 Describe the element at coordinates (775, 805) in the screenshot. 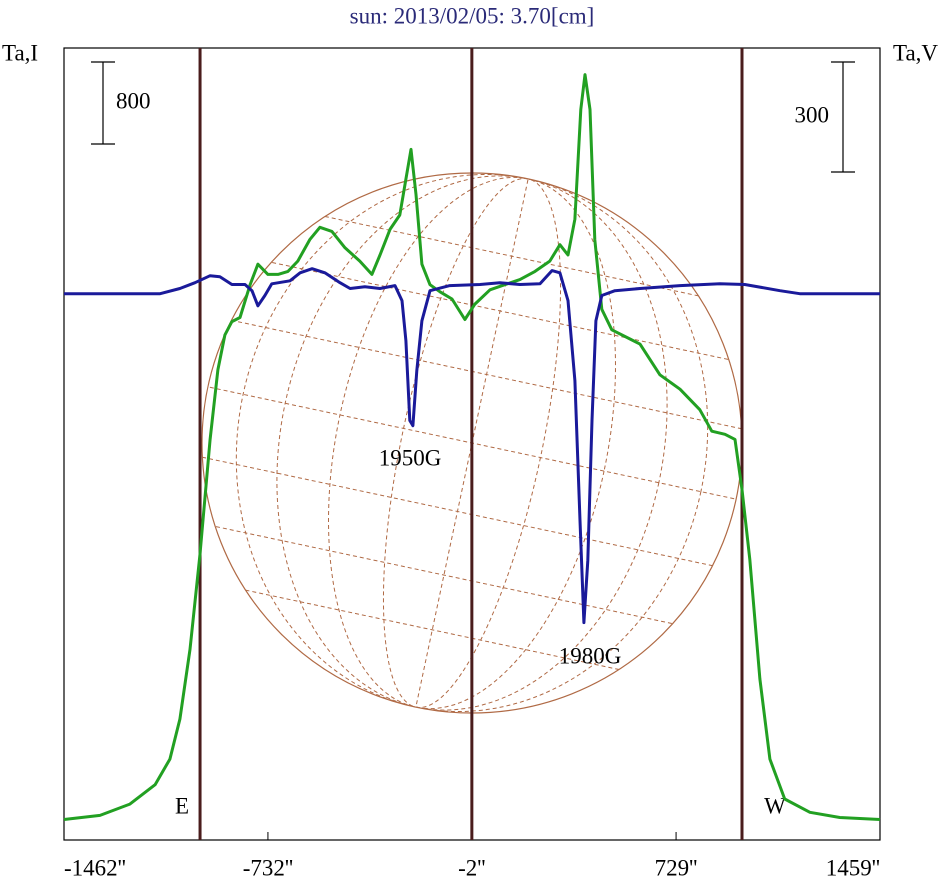

I see `limb-label: W` at that location.